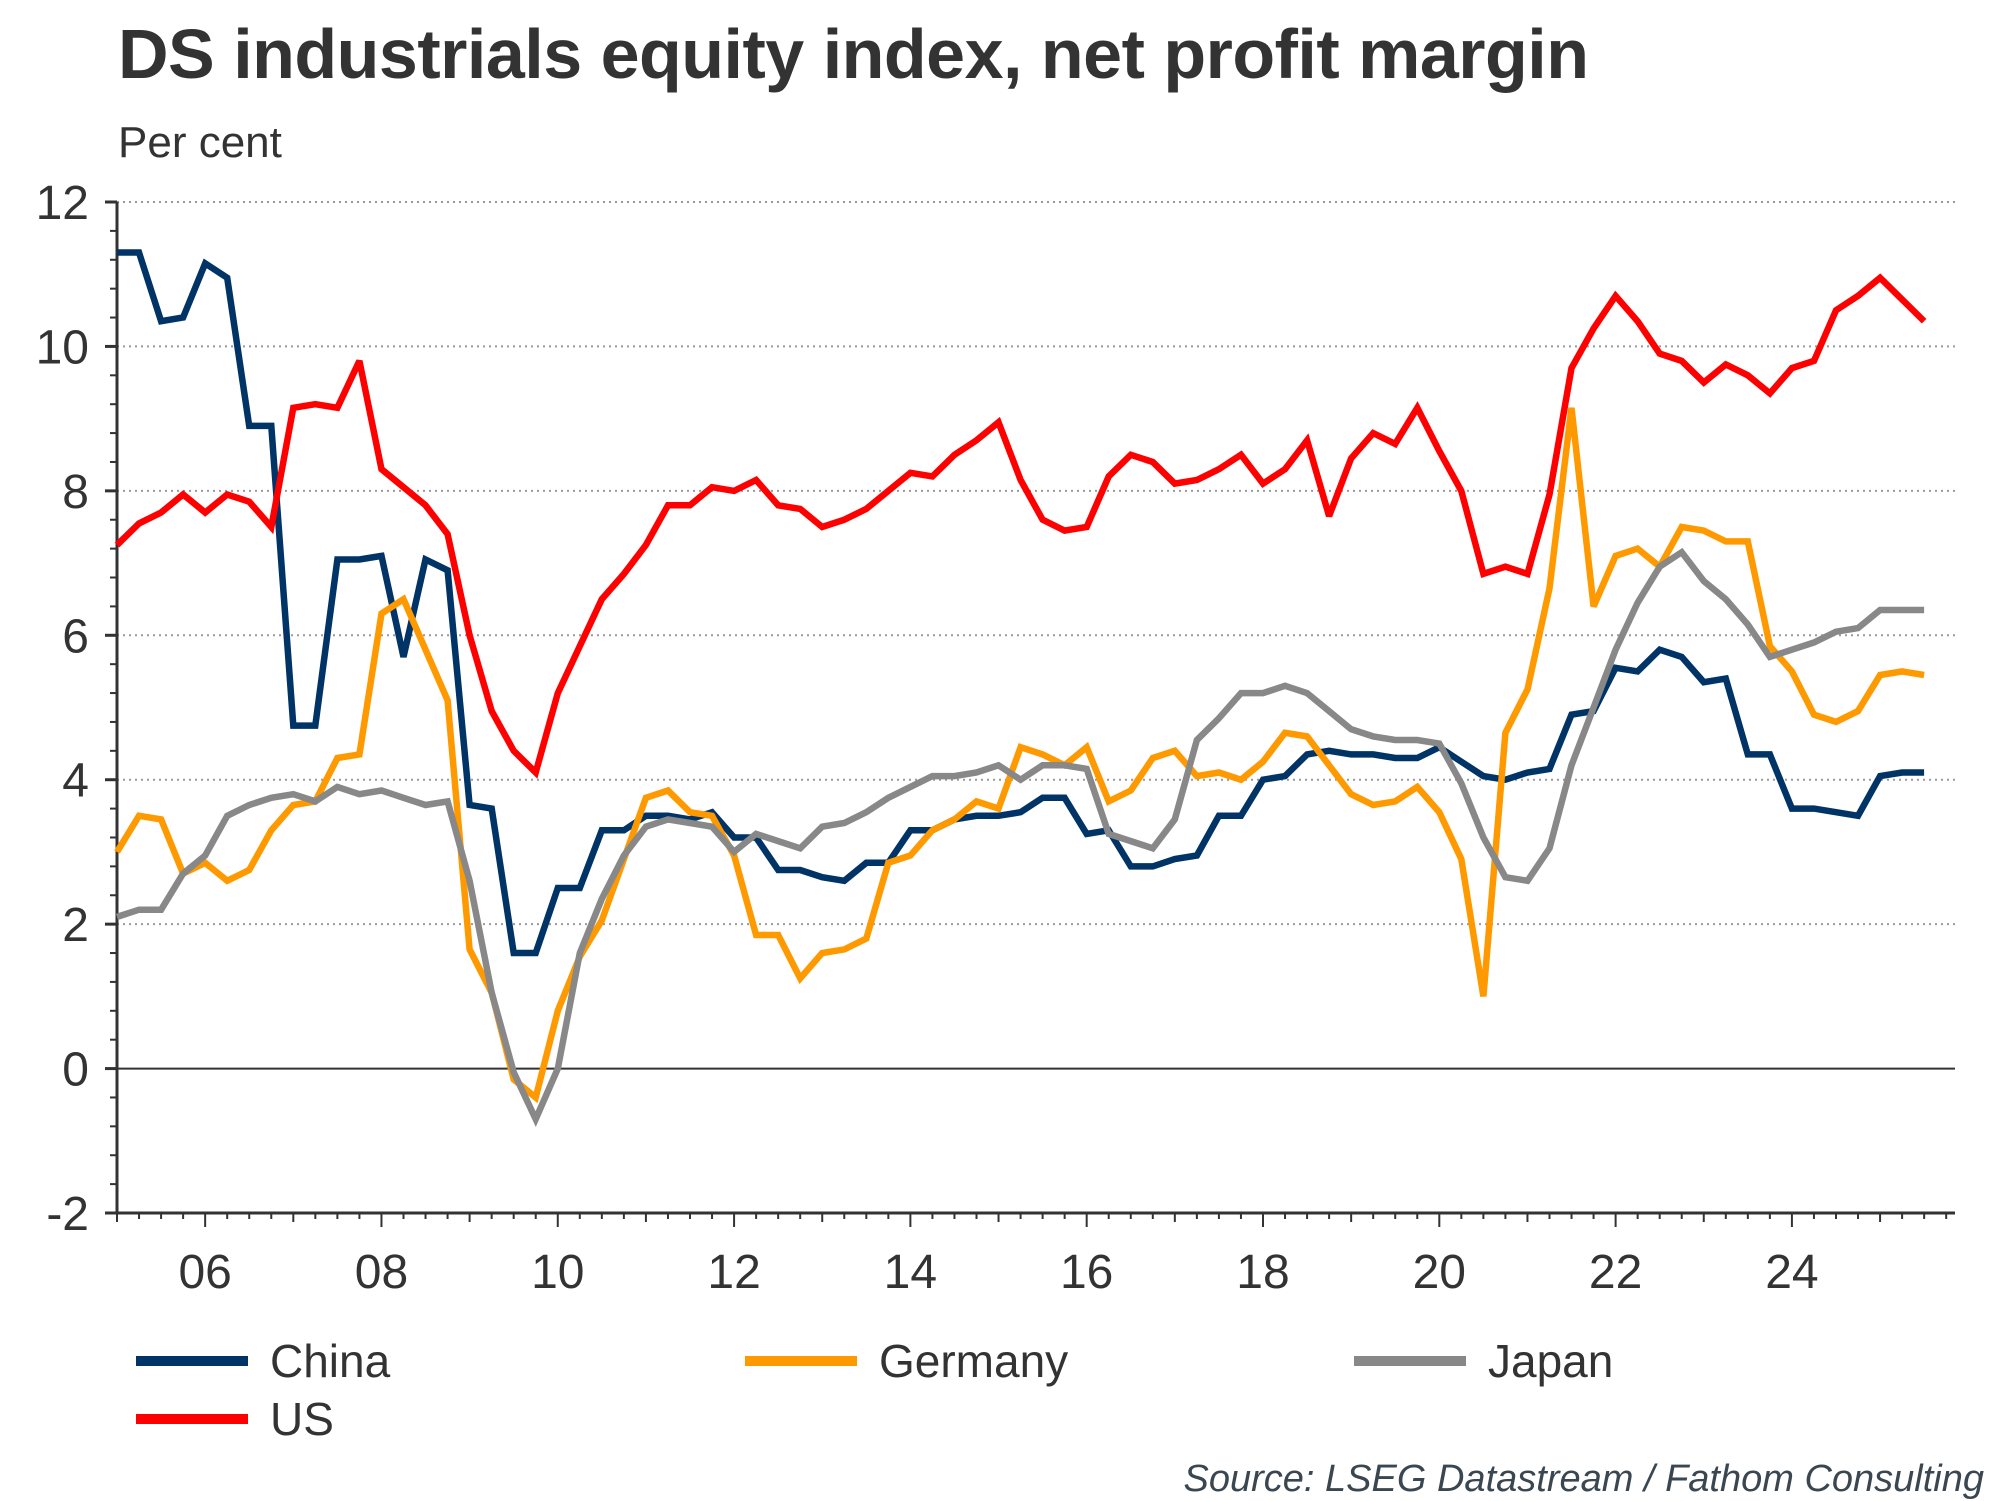 This screenshot has height=1501, width=2000. I want to click on x-tick-label: 18, so click(1262, 1272).